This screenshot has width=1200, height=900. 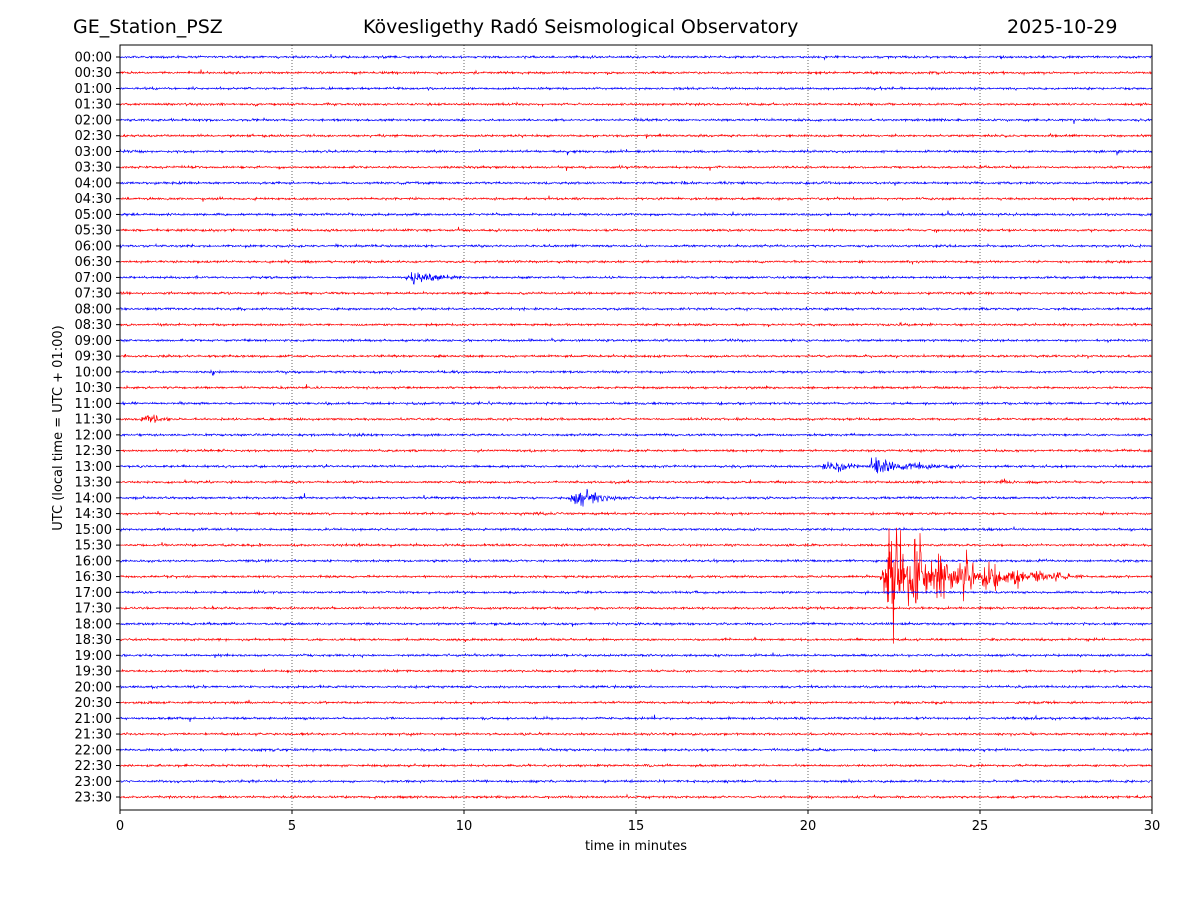 I want to click on row-time-label: 06:30, so click(x=93, y=262).